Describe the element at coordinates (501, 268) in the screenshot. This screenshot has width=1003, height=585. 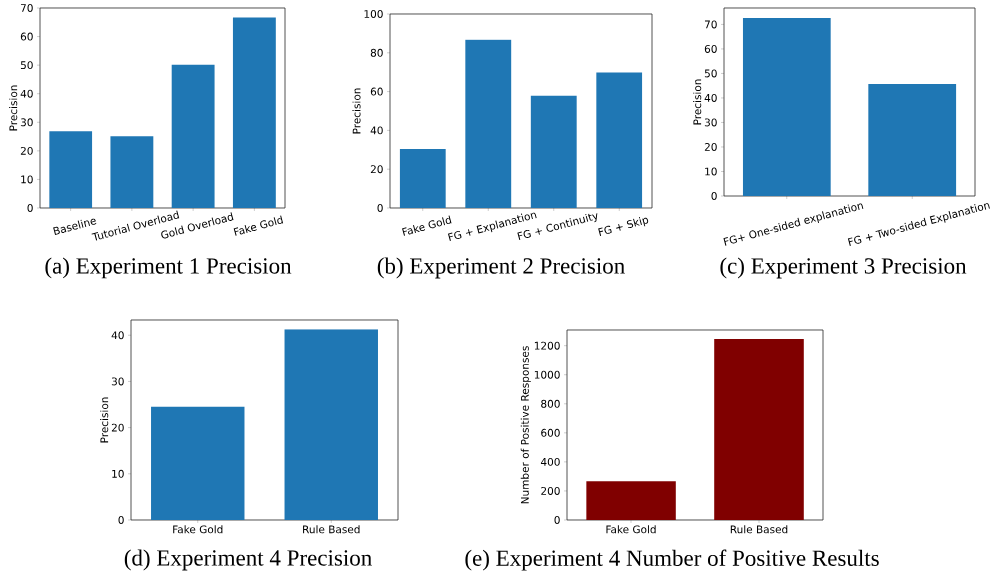
I see `text: (b) Experiment 2 Precision` at that location.